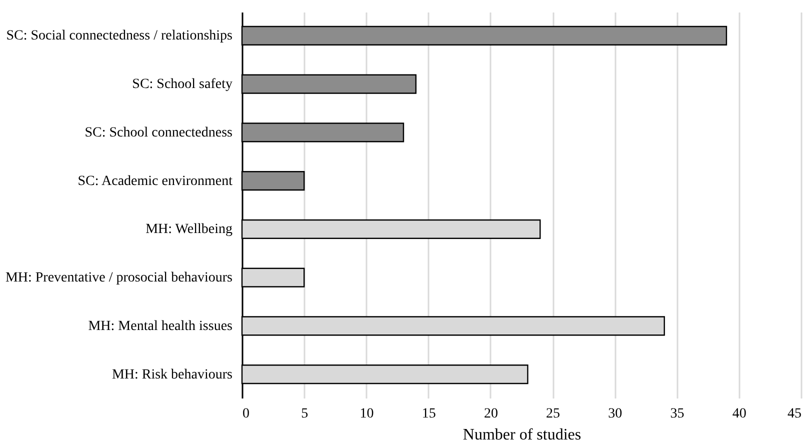  Describe the element at coordinates (160, 326) in the screenshot. I see `y-tick-label: MH: Mental health issues` at that location.